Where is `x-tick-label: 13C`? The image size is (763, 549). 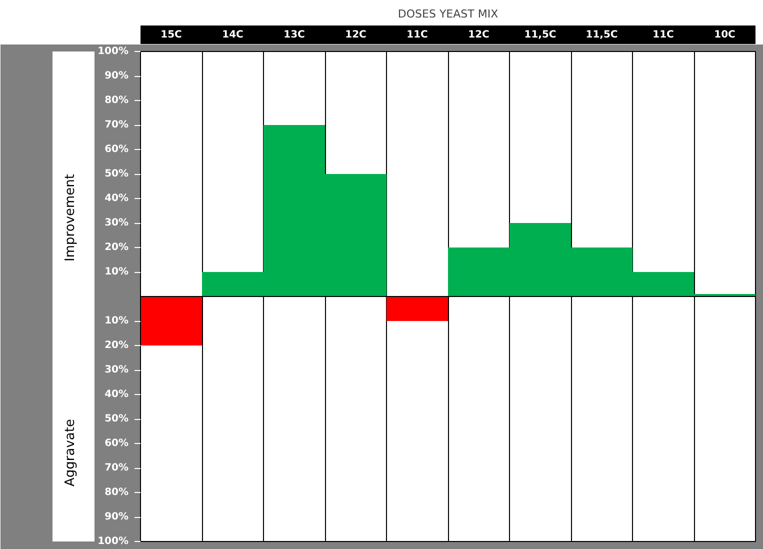 x-tick-label: 13C is located at coordinates (294, 35).